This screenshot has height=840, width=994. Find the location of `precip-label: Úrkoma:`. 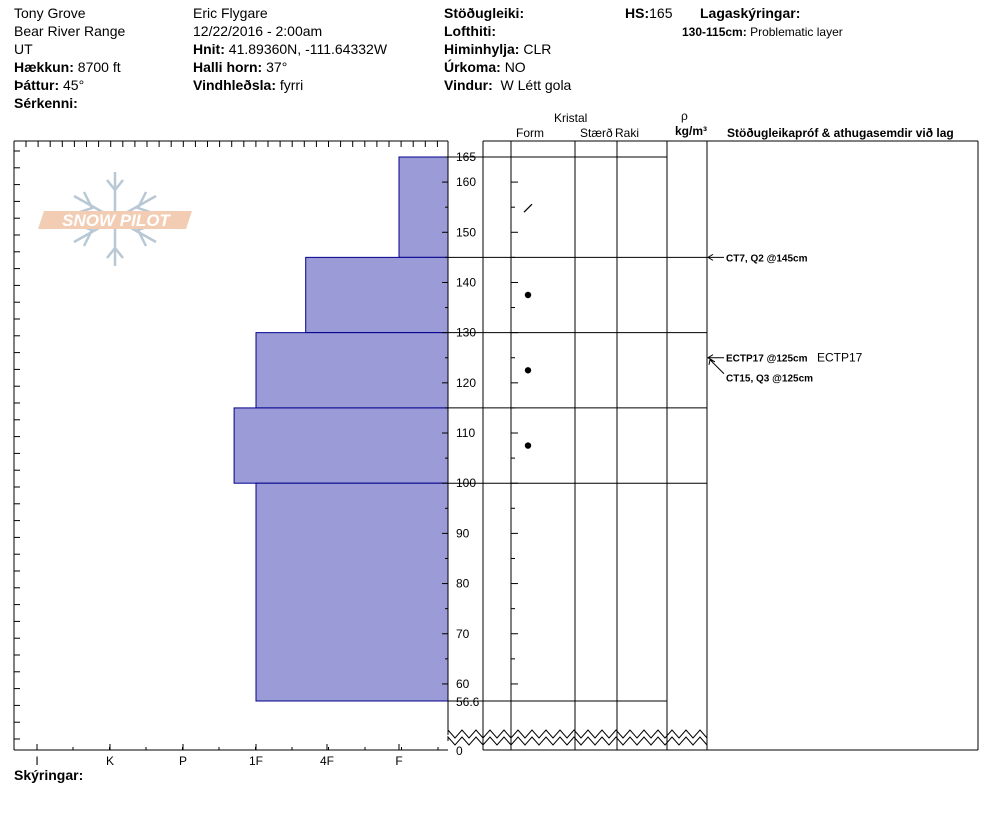

precip-label: Úrkoma: is located at coordinates (472, 67).